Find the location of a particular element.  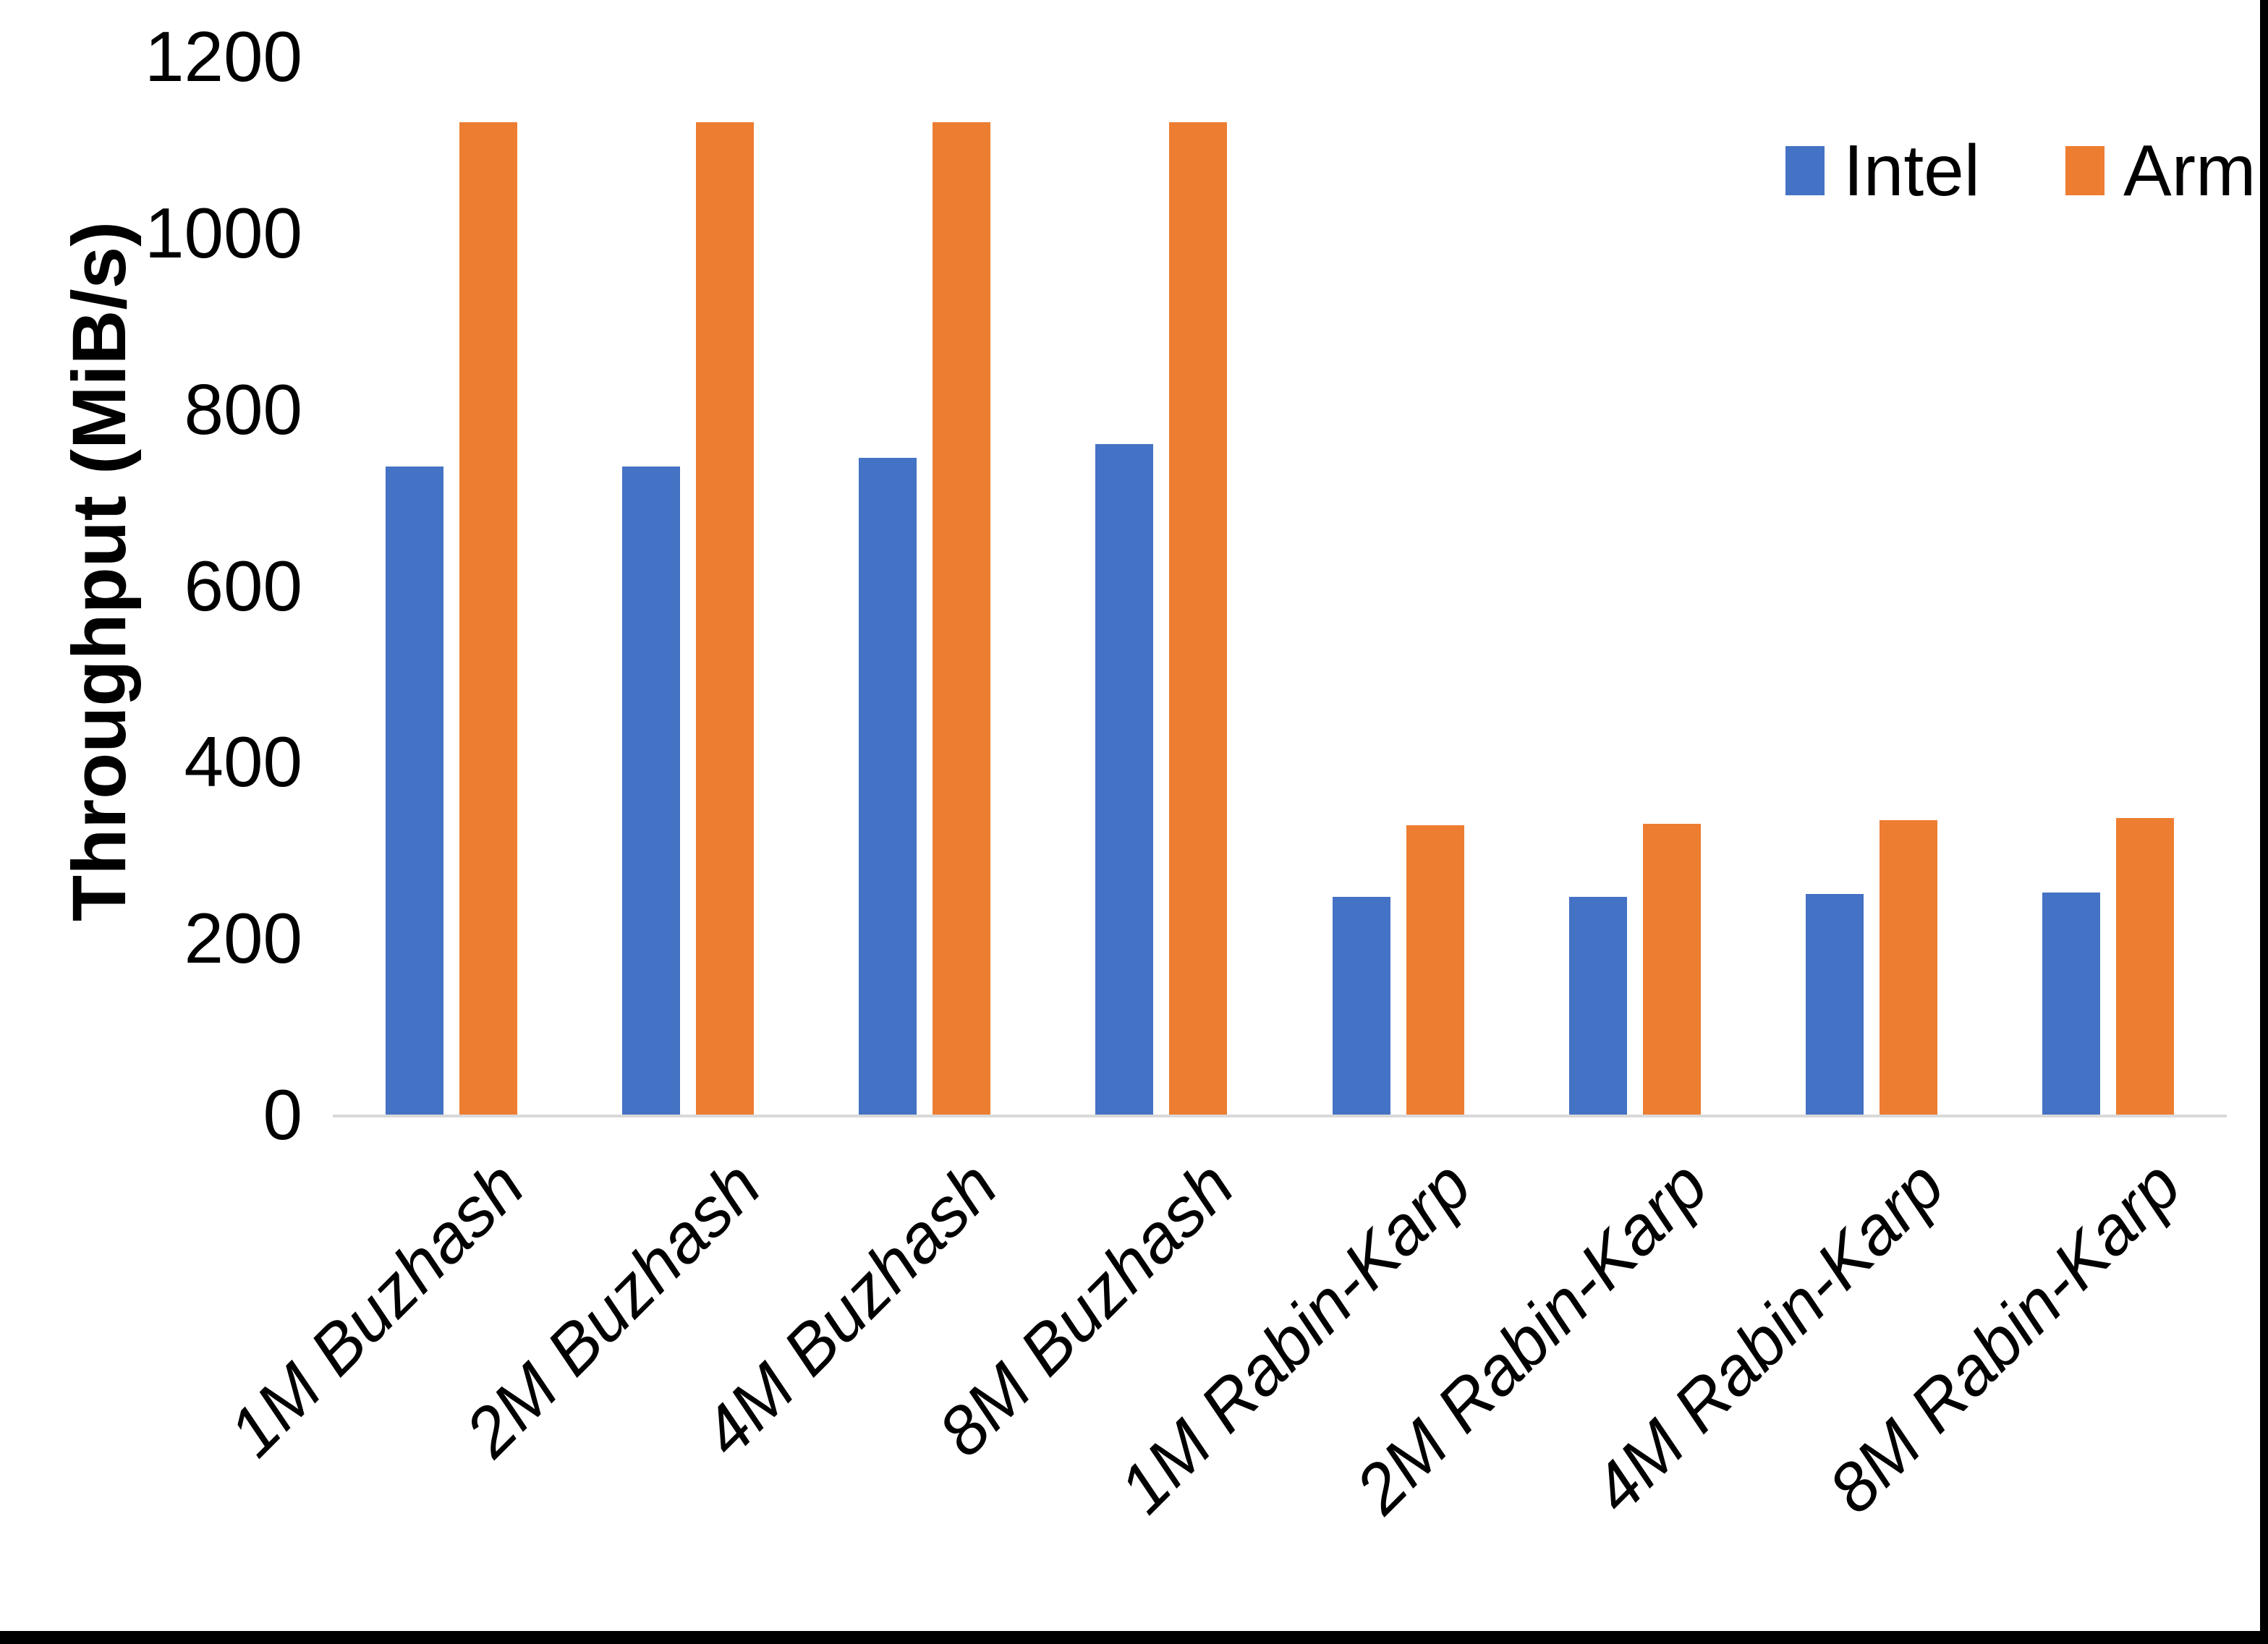

y-tick-label-0: 0 is located at coordinates (282, 1114).